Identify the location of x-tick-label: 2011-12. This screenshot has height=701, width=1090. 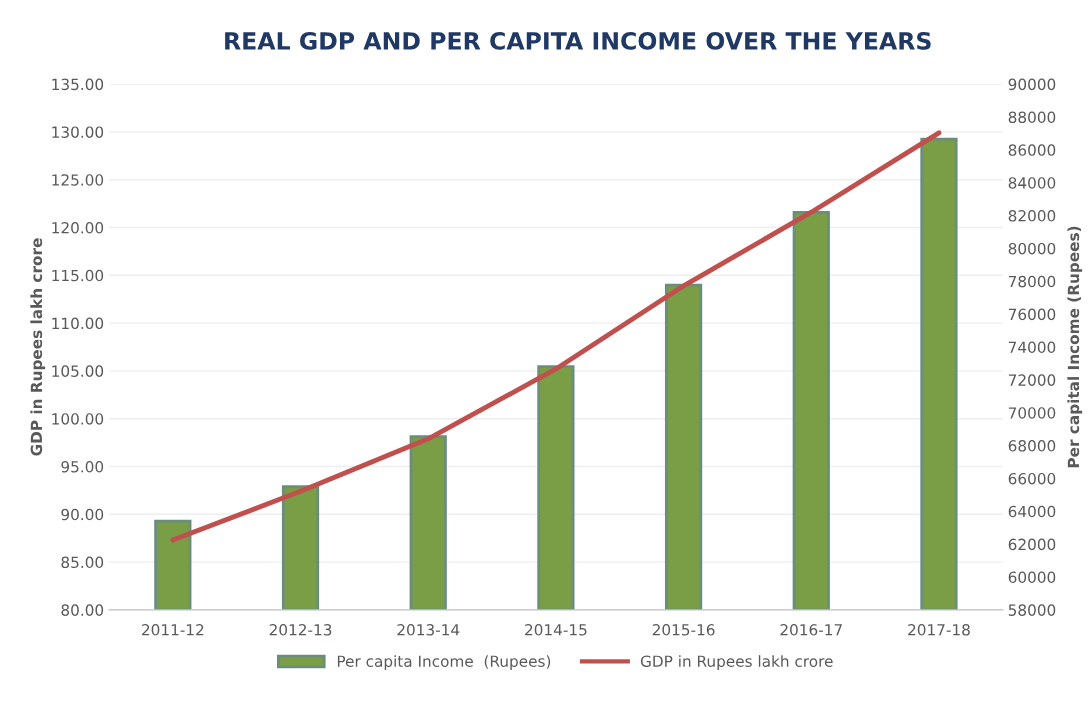
(173, 630).